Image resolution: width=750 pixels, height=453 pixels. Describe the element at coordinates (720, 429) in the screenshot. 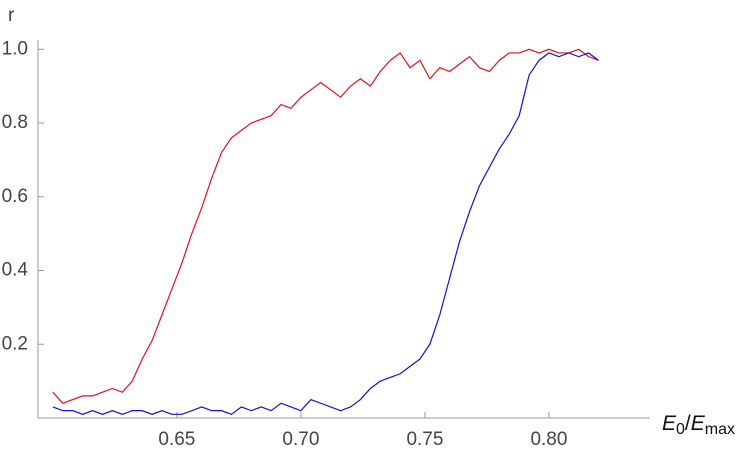

I see `x-label-part: max` at that location.